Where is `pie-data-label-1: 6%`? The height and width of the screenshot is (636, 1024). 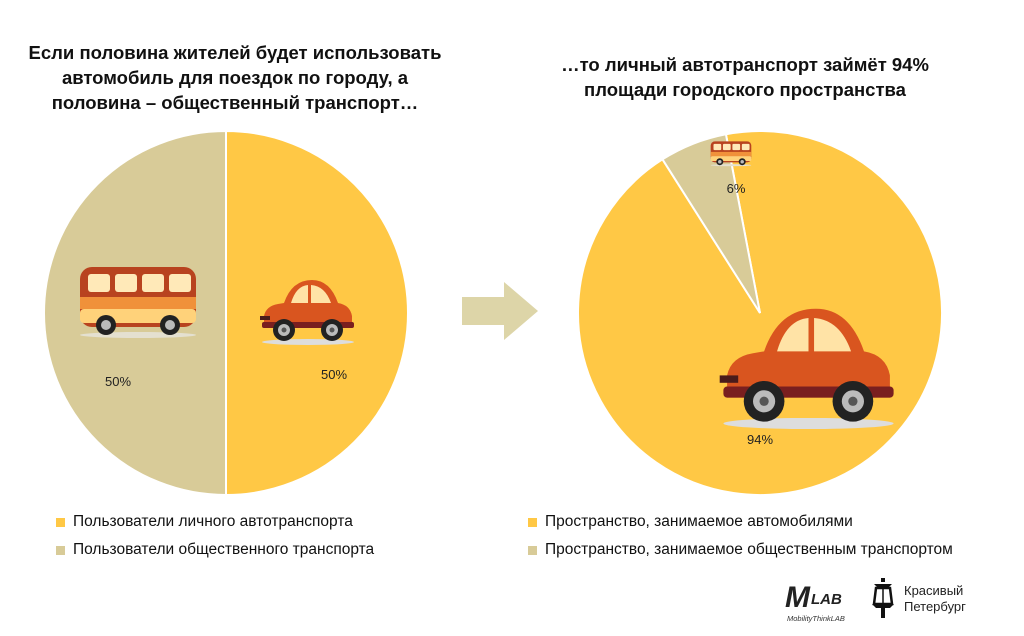
pie-data-label-1: 6% is located at coordinates (736, 188).